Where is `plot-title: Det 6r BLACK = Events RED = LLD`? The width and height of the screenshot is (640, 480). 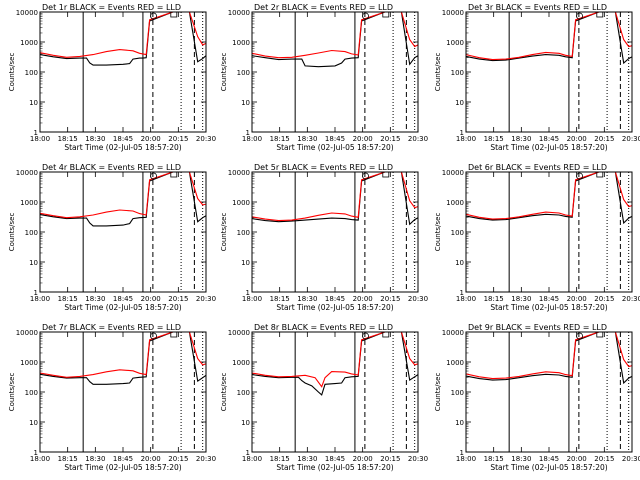
plot-title: Det 6r BLACK = Events RED = LLD is located at coordinates (537, 167).